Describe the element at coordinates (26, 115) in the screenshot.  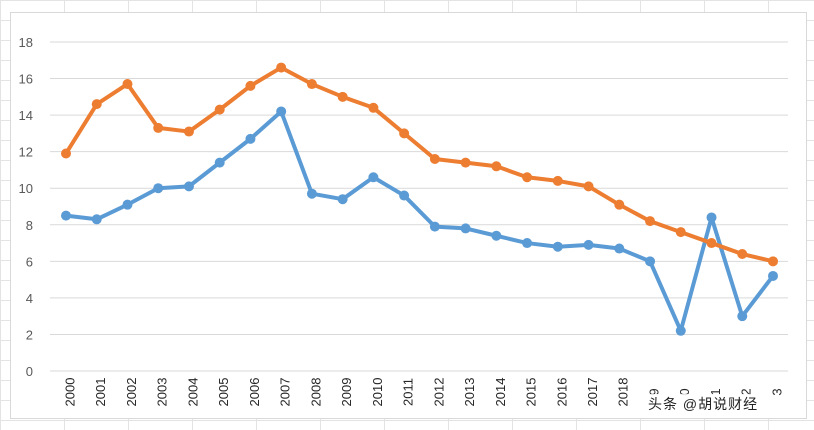
I see `y-tick-label-14: 14` at that location.